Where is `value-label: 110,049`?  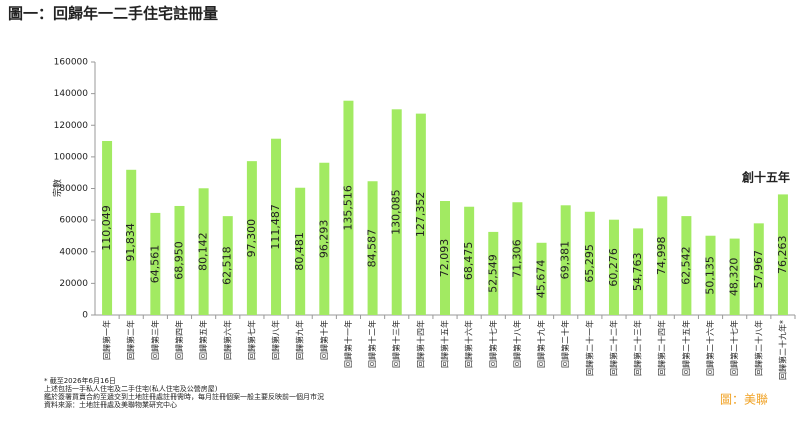
value-label: 110,049 is located at coordinates (106, 228).